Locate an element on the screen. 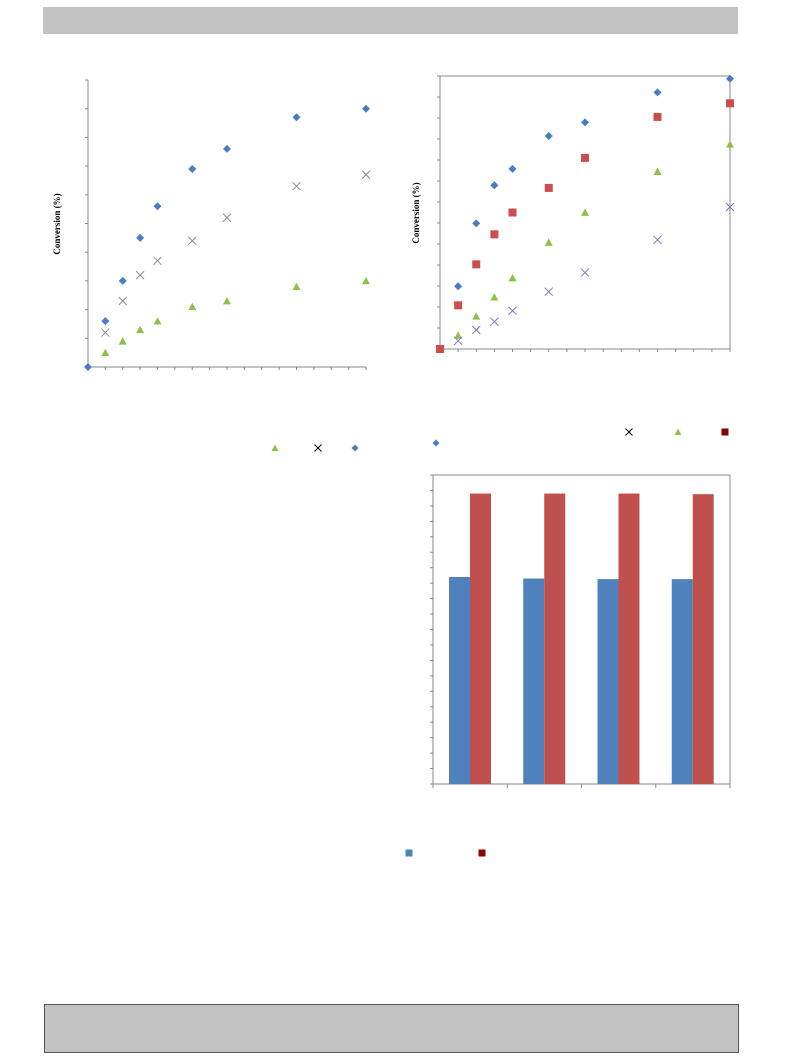  chart-c is located at coordinates (568, 665).